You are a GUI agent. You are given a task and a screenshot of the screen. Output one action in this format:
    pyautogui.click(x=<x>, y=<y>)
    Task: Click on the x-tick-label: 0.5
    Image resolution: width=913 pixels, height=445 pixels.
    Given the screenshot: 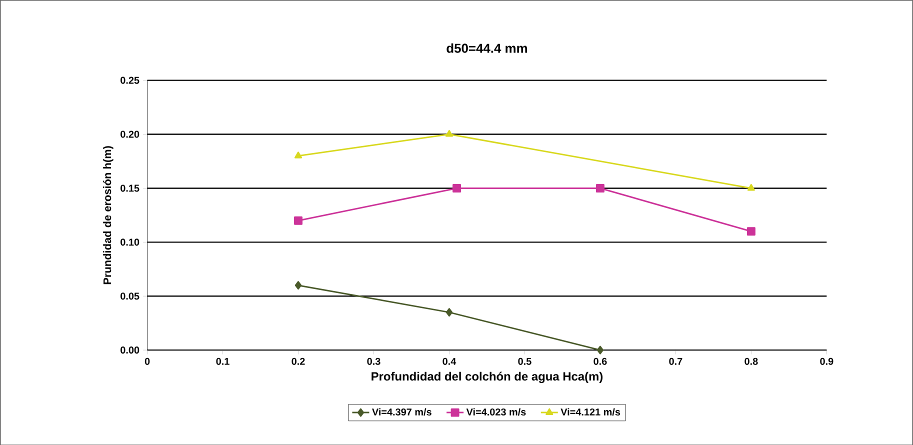 What is the action you would take?
    pyautogui.click(x=525, y=361)
    